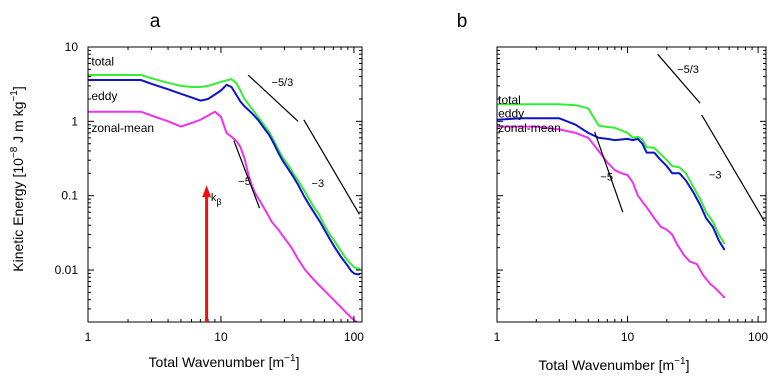  Describe the element at coordinates (17, 178) in the screenshot. I see `panel-a-y-axis-label: Kinetic Energy [10−8 J m kg−1]` at that location.